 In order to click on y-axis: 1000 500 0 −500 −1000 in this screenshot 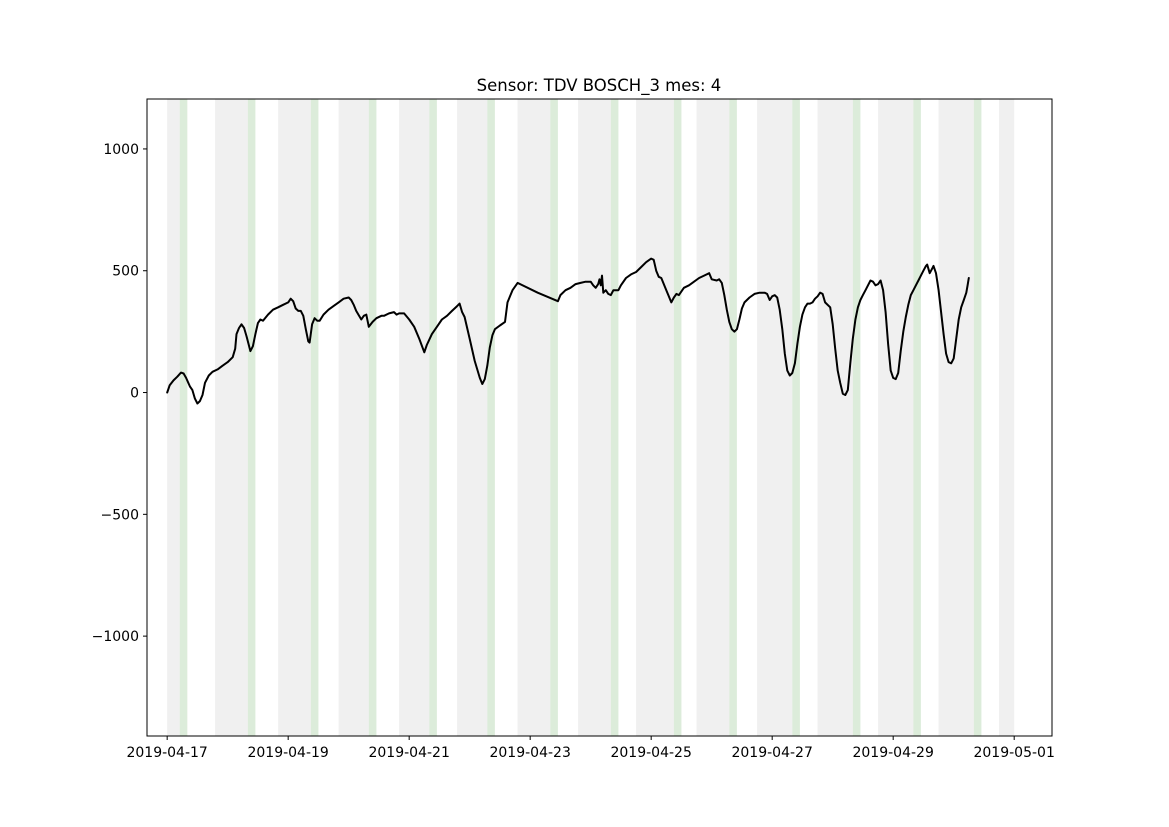, I will do `click(119, 393)`.